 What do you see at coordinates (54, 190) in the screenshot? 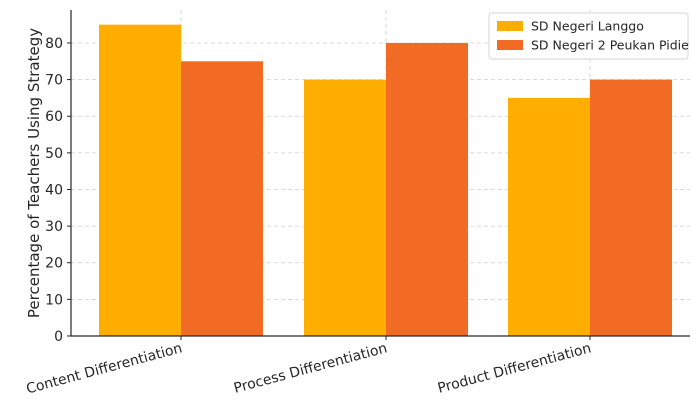
I see `y-tick-label: 40` at bounding box center [54, 190].